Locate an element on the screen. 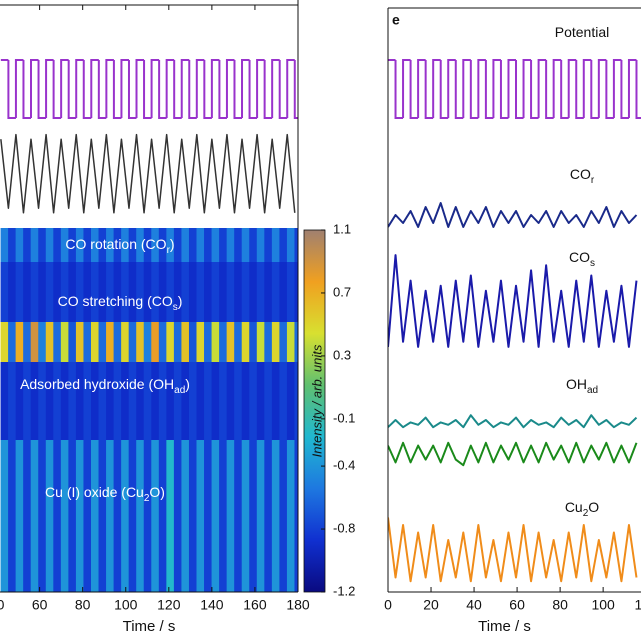  x-tick-label: 40 is located at coordinates (2, 605).